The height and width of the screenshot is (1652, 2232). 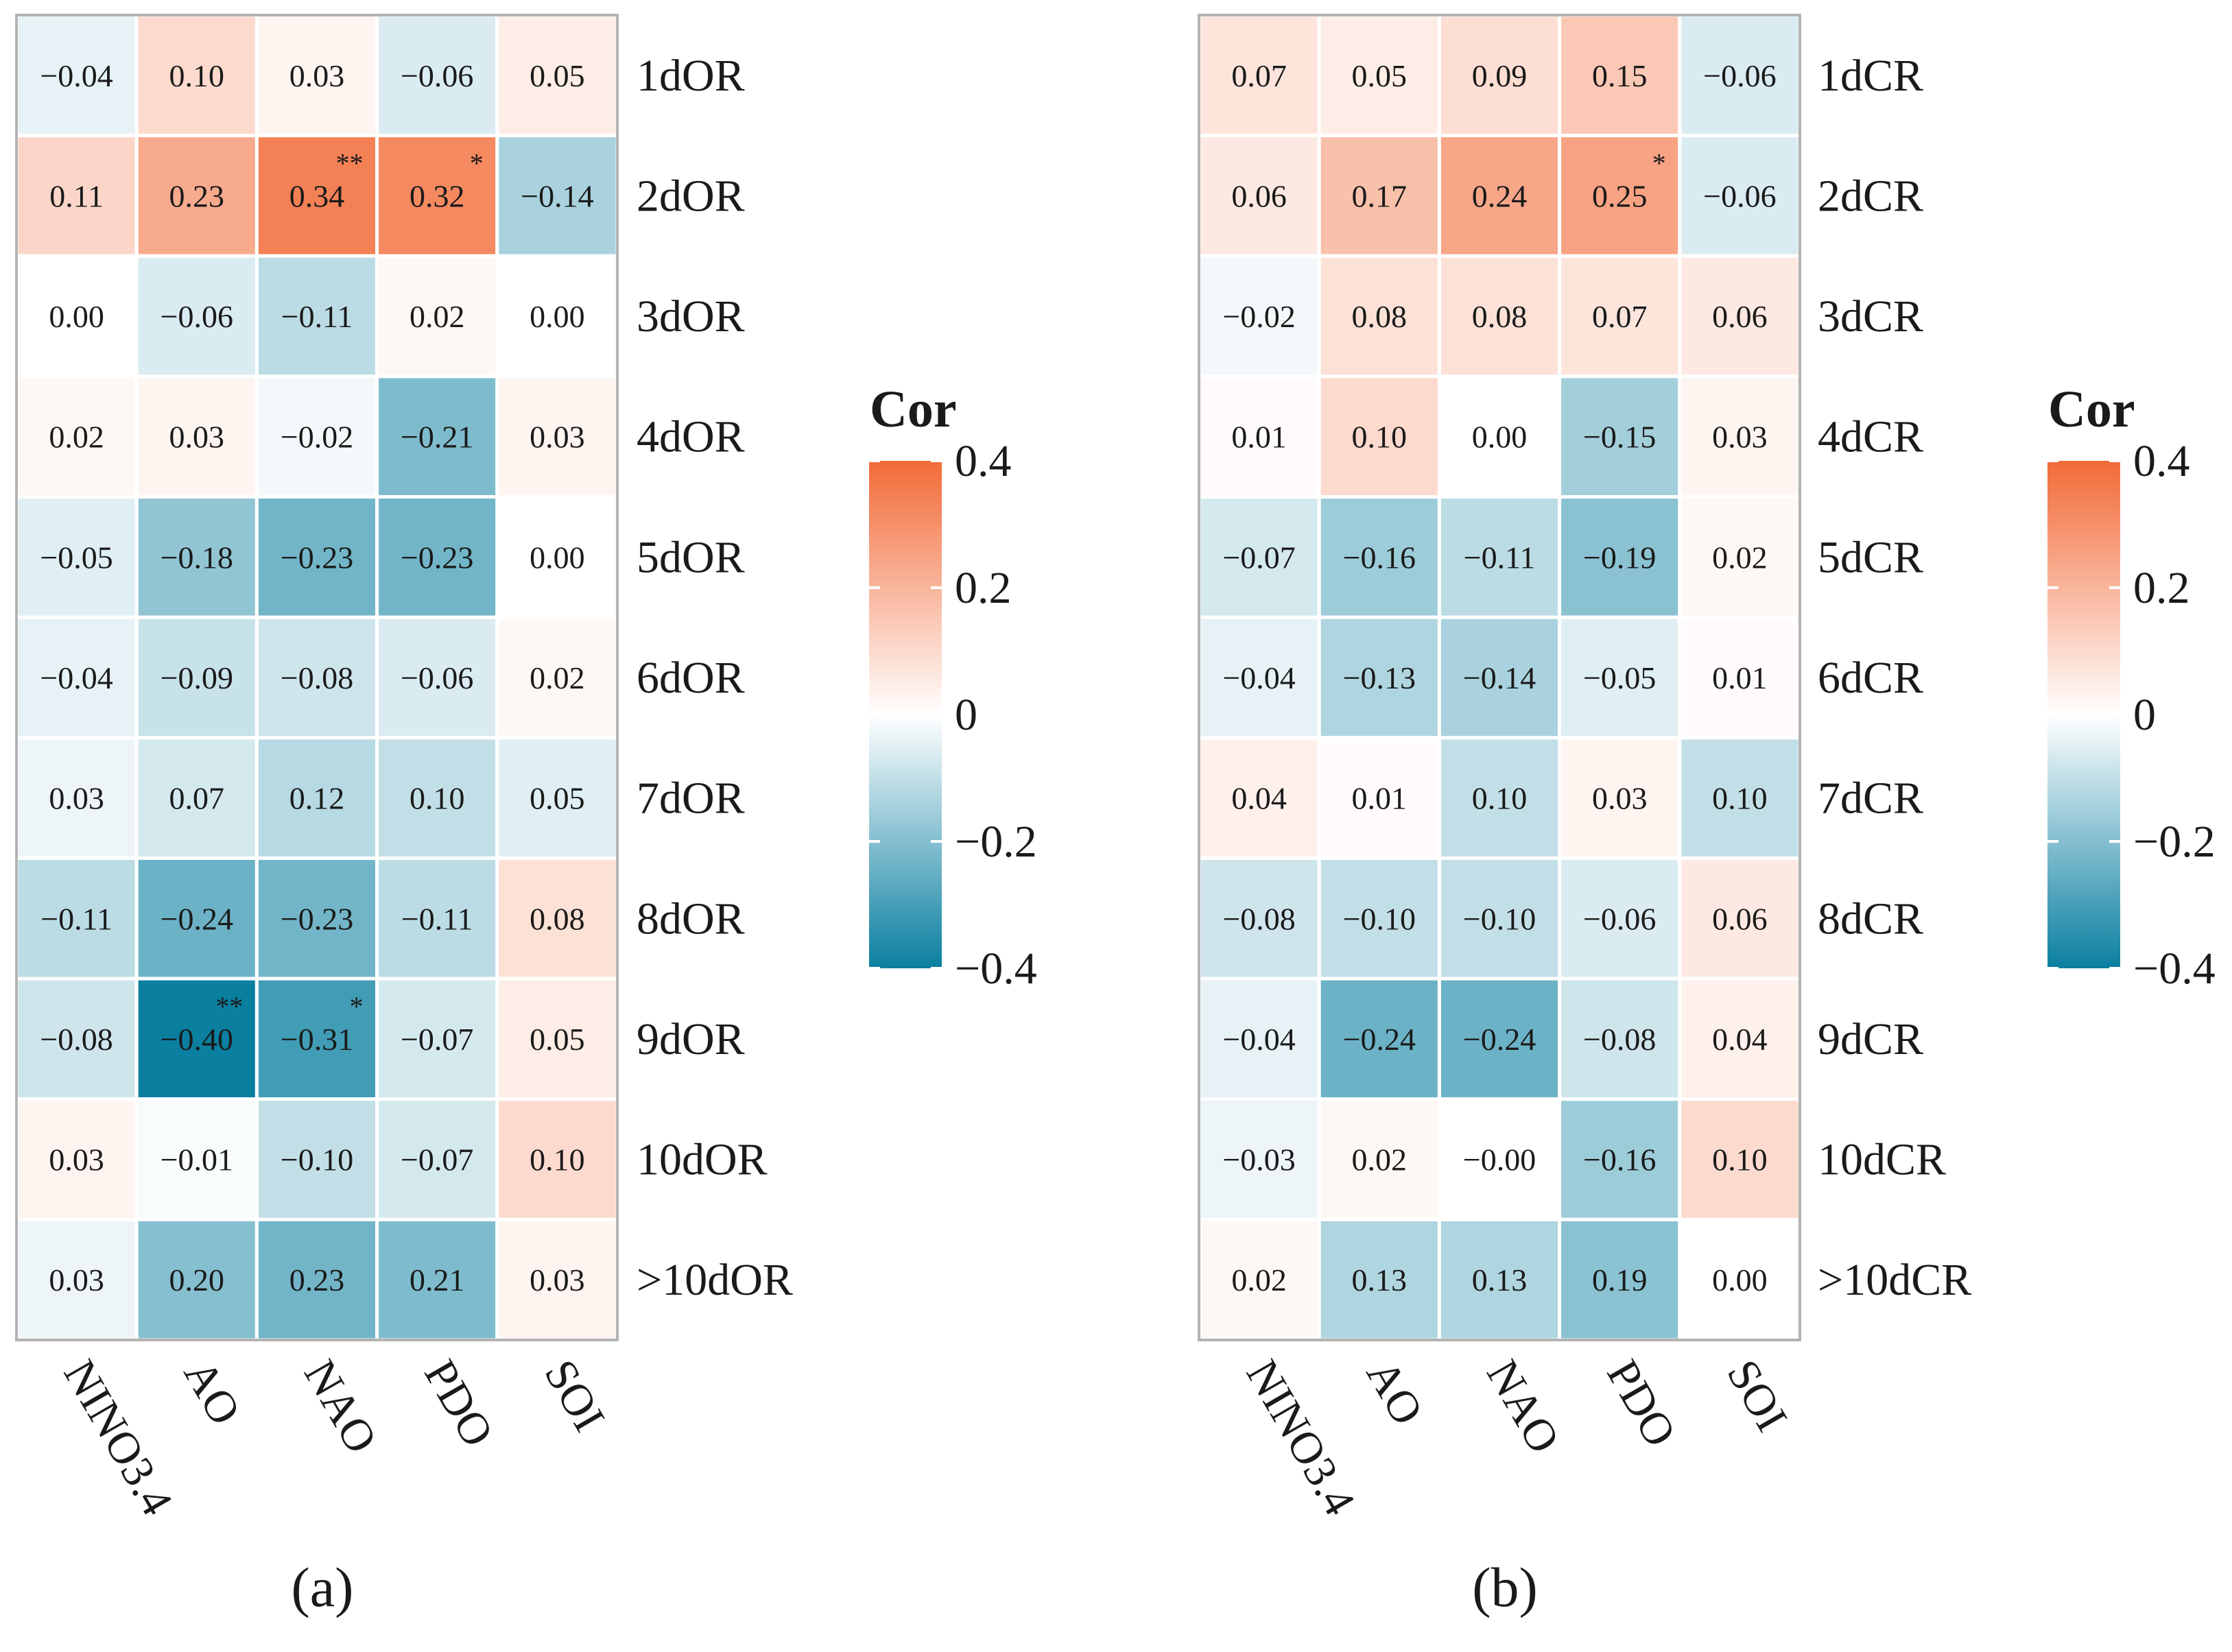 I want to click on cell-value-label: −0.18, so click(x=197, y=557).